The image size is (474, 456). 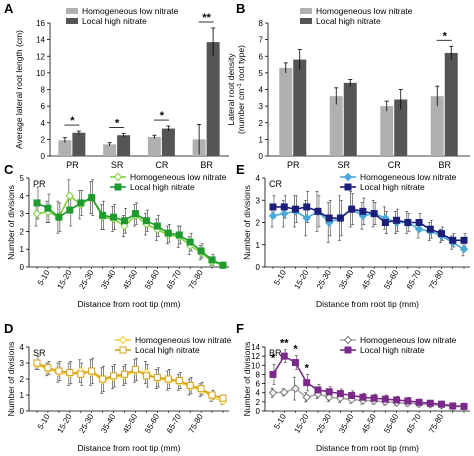 What do you see at coordinates (108, 423) in the screenshot?
I see `x-tick-label: 35-40` at bounding box center [108, 423].